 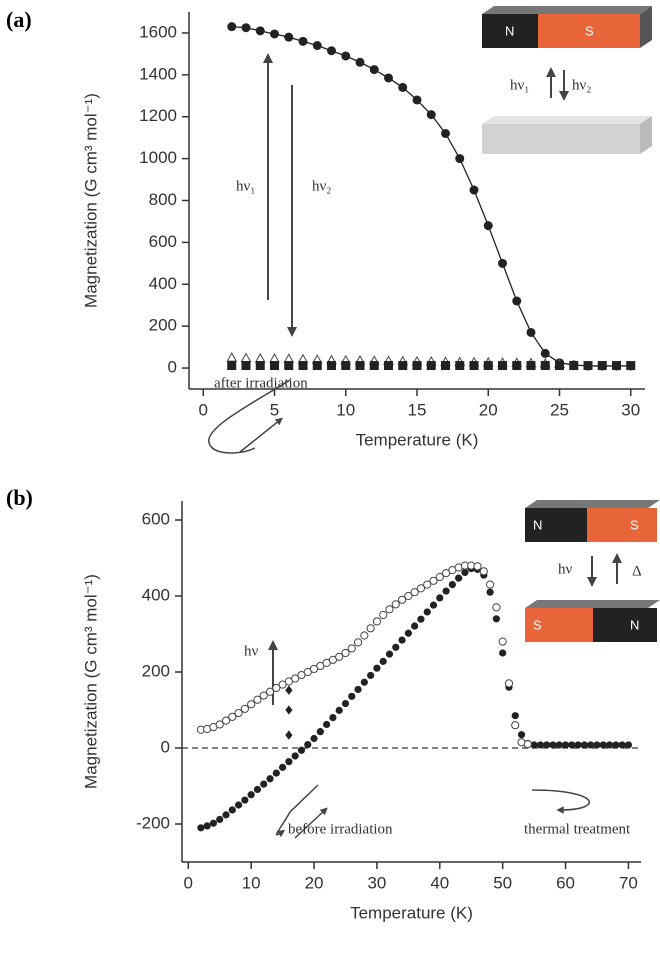 I want to click on y-tick-label: 1600, so click(x=158, y=31).